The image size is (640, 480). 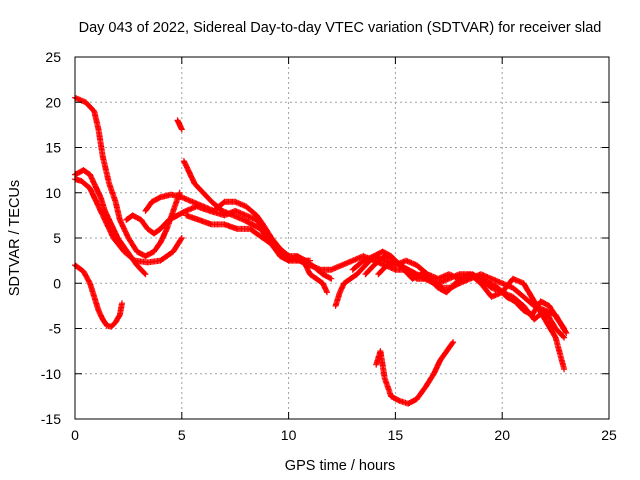 What do you see at coordinates (75, 435) in the screenshot?
I see `x-tick-label: 0` at bounding box center [75, 435].